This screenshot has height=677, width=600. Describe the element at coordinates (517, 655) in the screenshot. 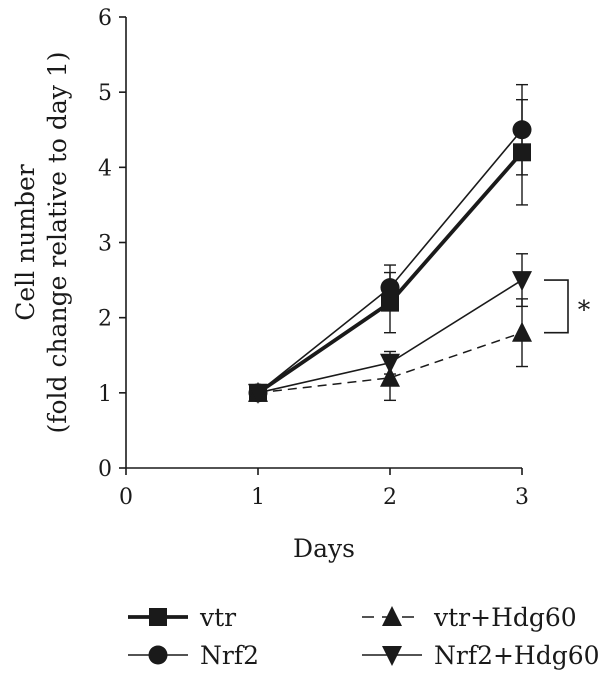

I see `legend-label: Nrf2+Hdg60` at that location.